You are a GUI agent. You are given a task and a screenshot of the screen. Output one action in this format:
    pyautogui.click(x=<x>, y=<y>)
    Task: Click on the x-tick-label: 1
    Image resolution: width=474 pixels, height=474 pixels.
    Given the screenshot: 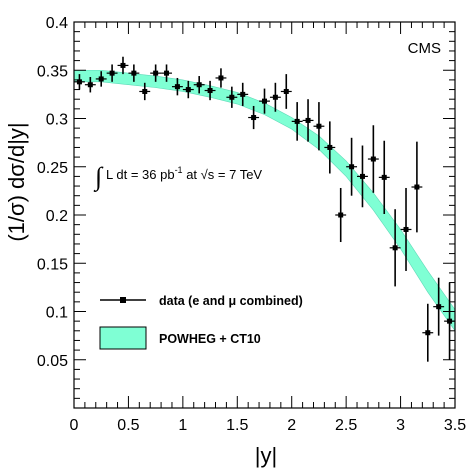 What is the action you would take?
    pyautogui.click(x=182, y=425)
    